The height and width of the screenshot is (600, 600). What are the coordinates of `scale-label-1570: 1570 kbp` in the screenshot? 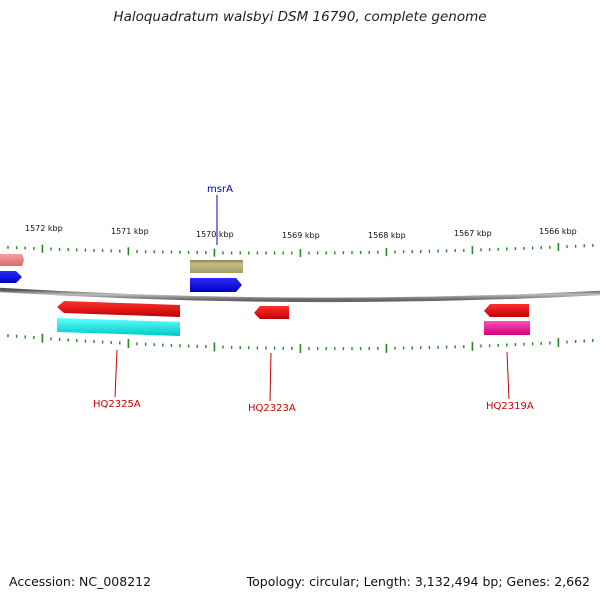 It's located at (215, 234).